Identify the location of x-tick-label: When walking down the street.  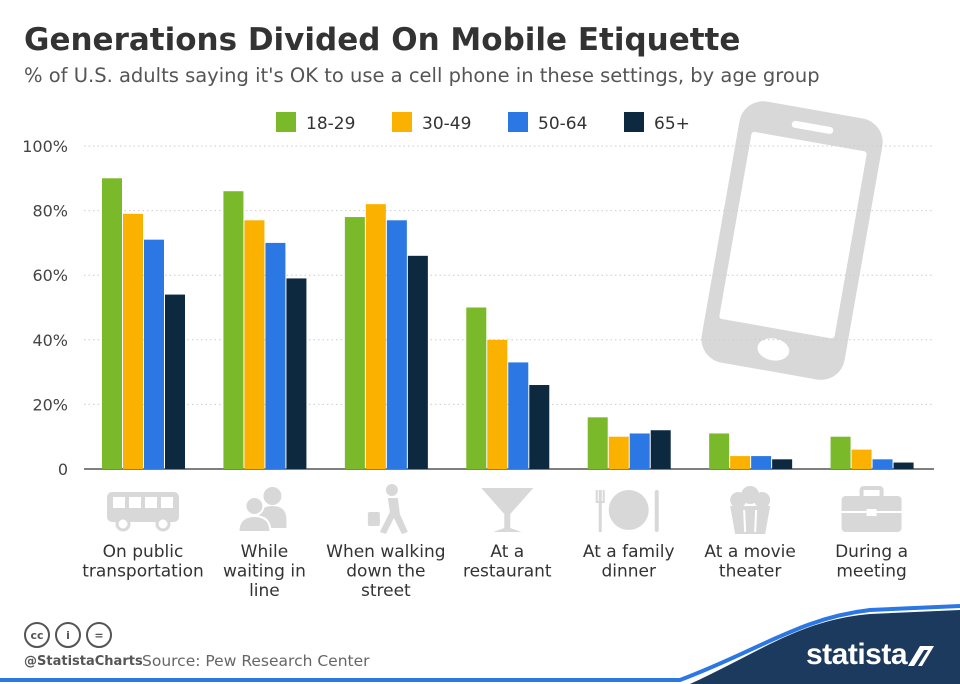
(385, 571).